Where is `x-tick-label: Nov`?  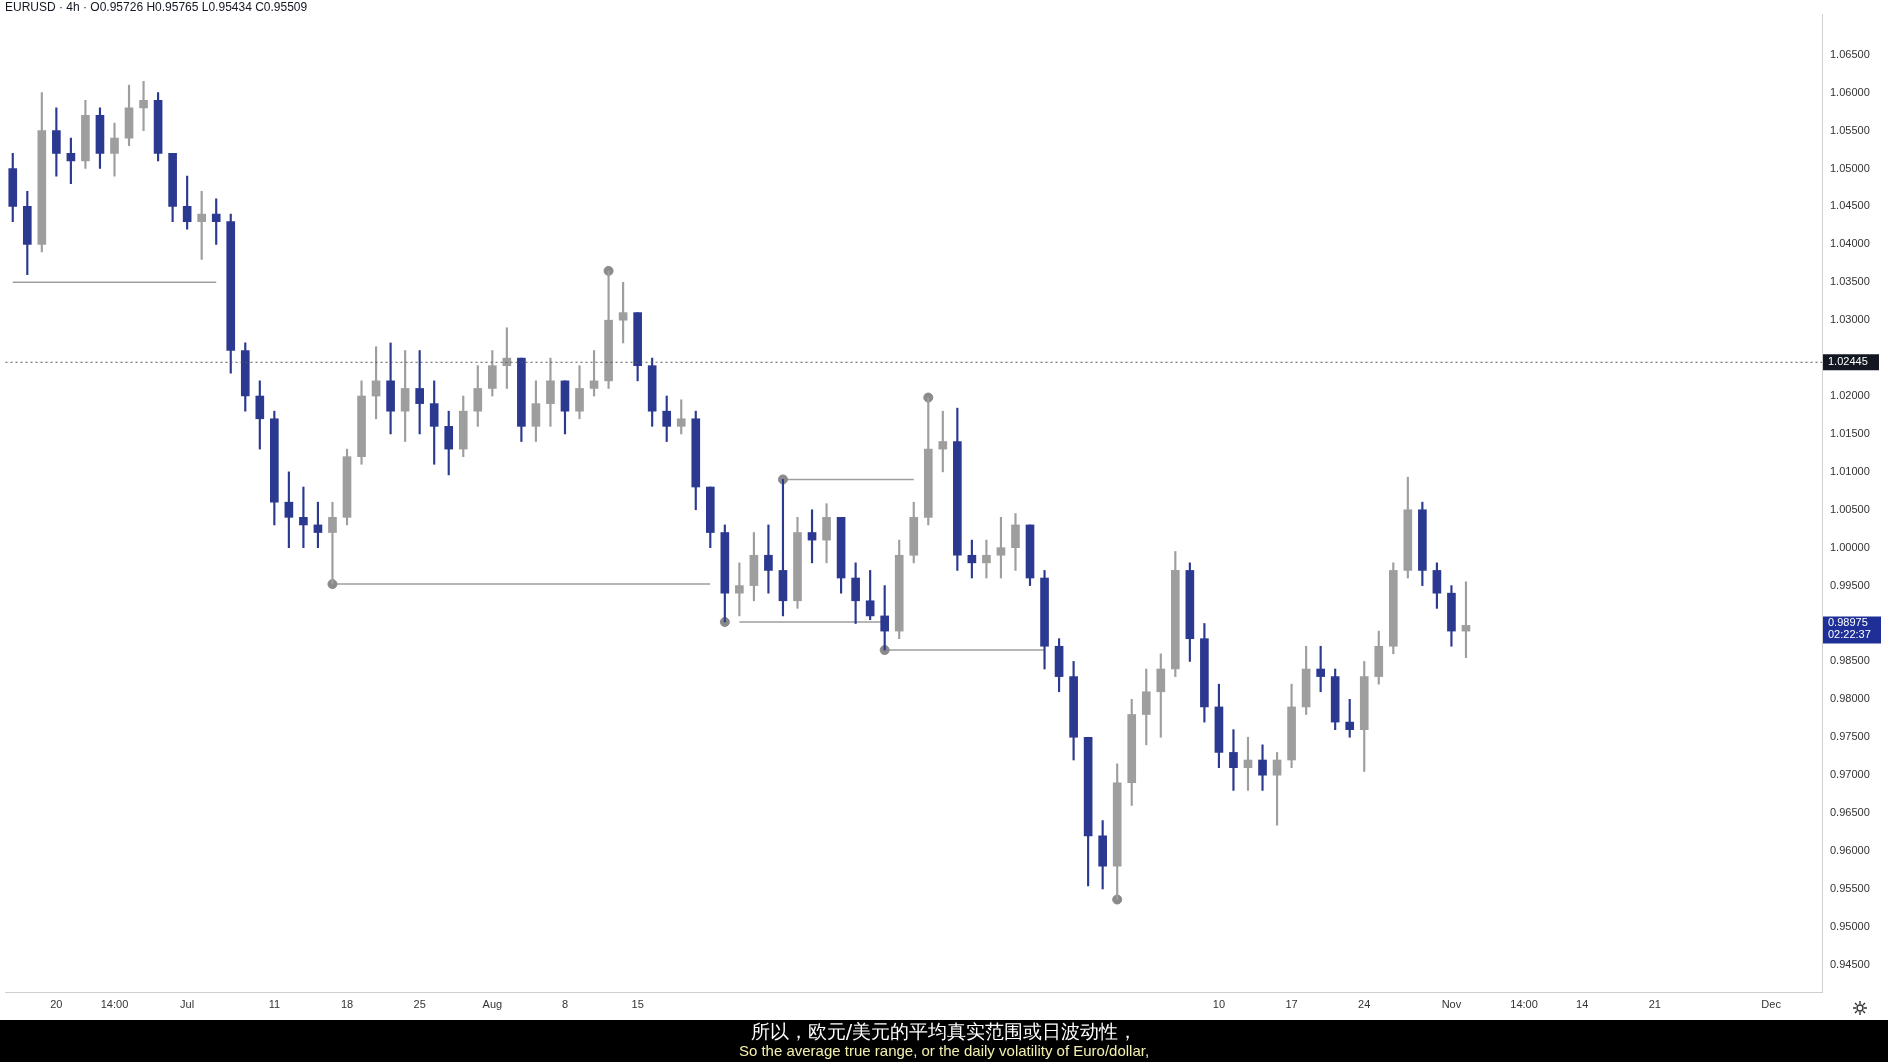
x-tick-label: Nov is located at coordinates (1451, 1004).